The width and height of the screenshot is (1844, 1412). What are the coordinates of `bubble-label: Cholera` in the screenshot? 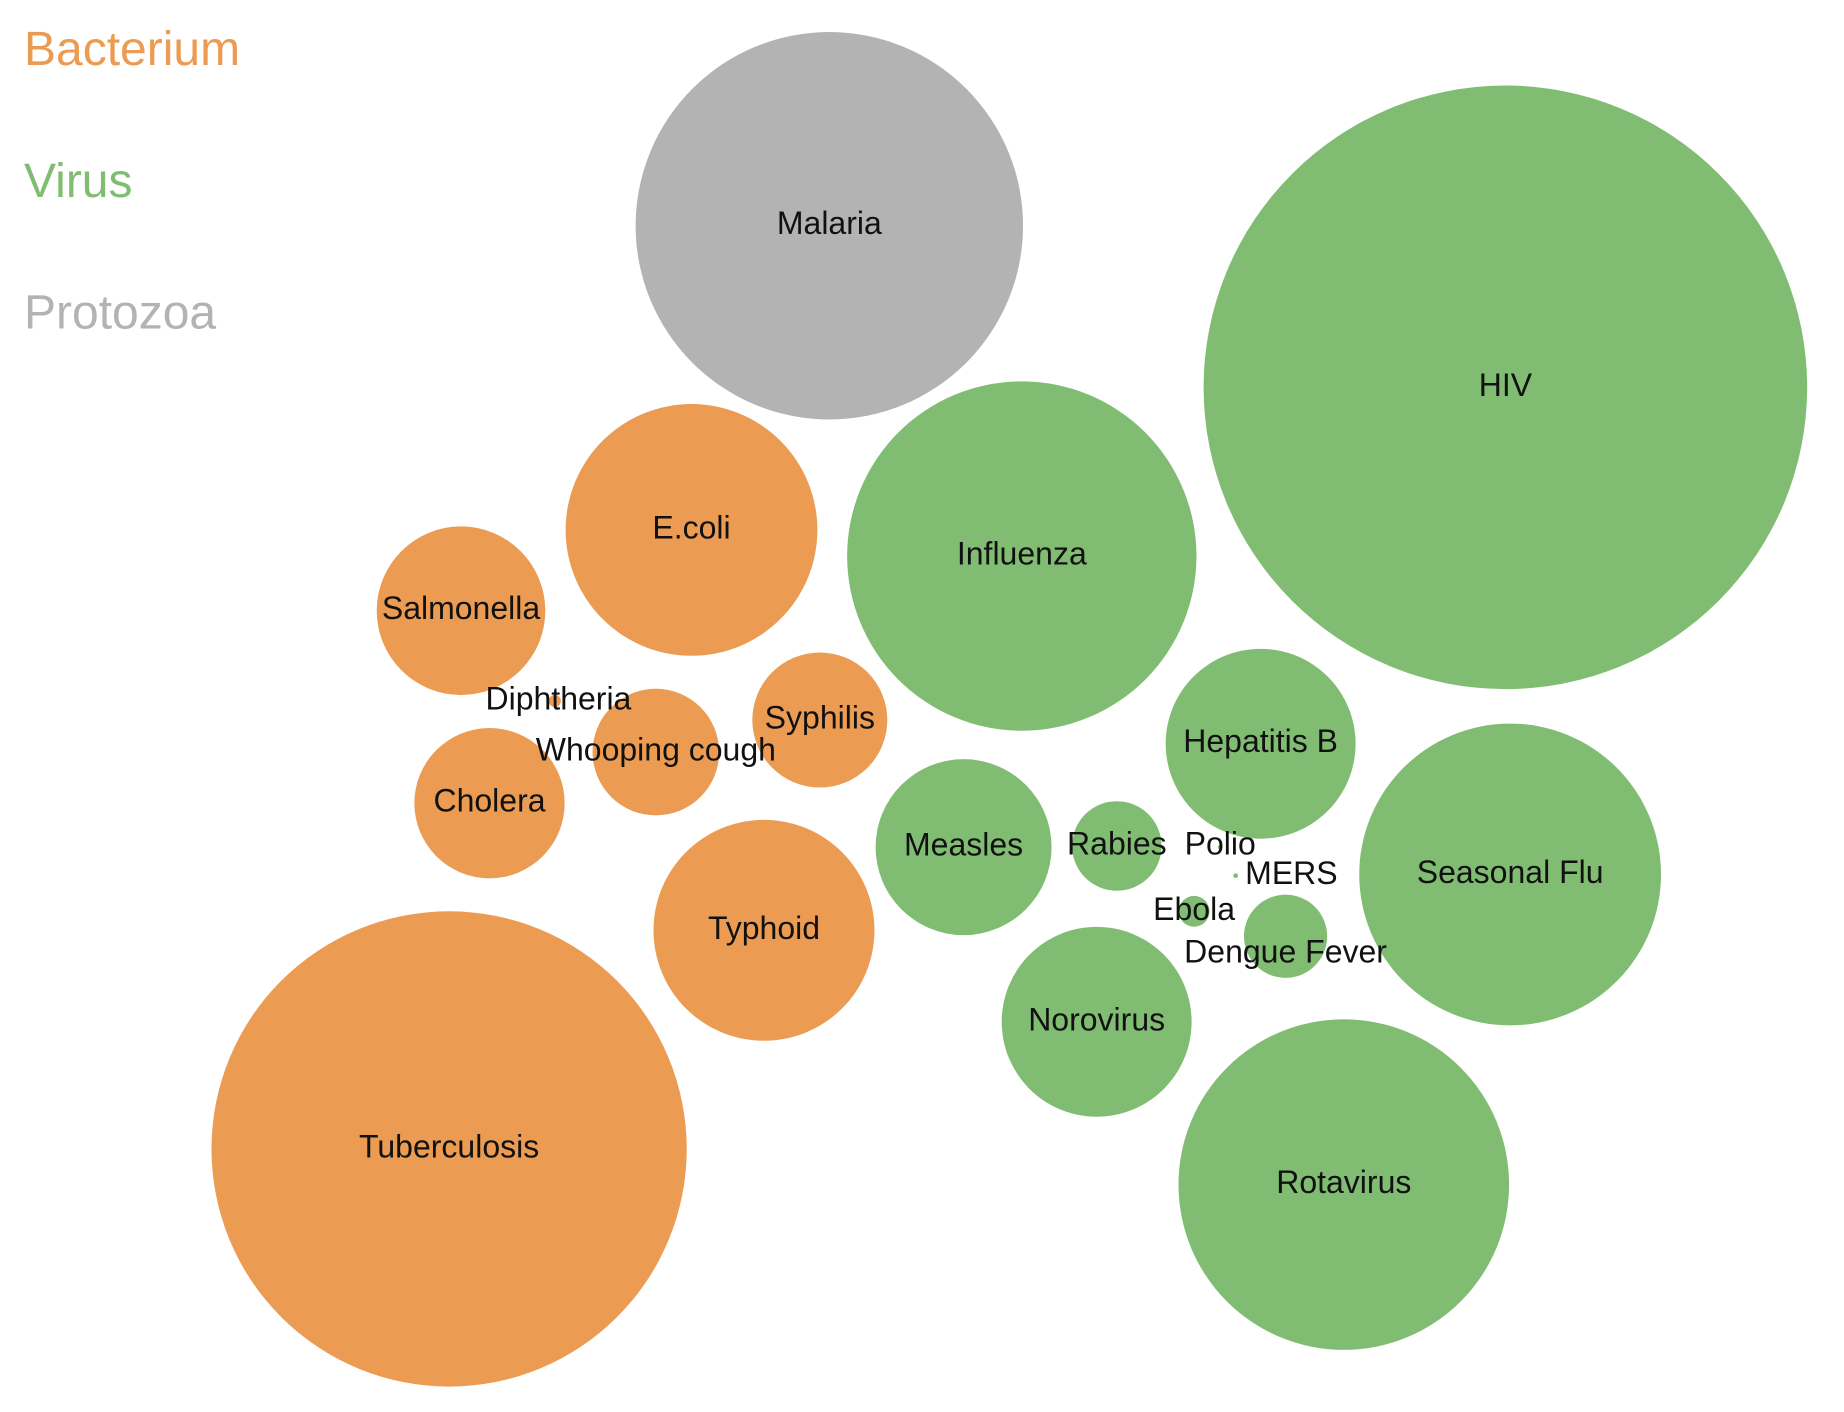 It's located at (489, 801).